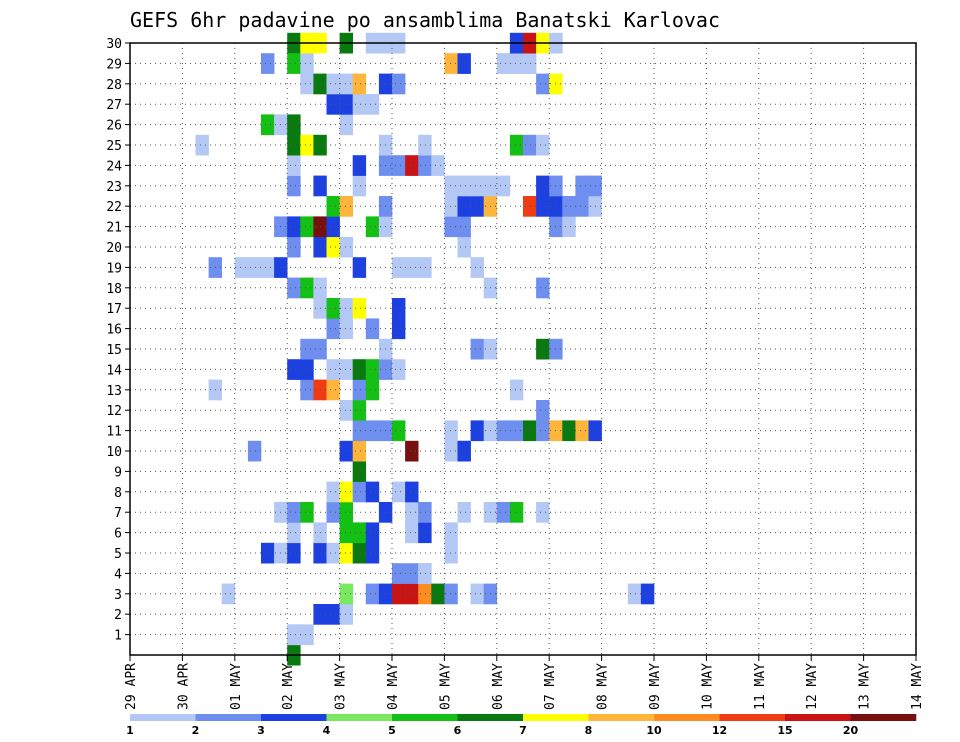 The height and width of the screenshot is (742, 960). I want to click on colorbar-label: 20, so click(851, 730).